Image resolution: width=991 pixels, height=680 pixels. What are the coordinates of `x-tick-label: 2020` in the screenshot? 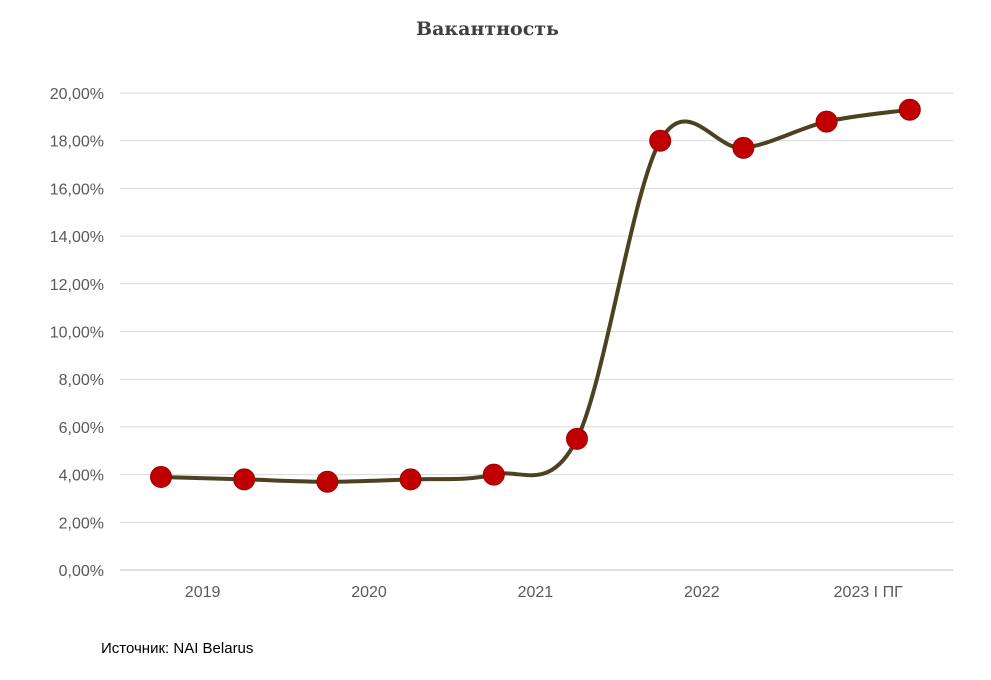 It's located at (369, 592).